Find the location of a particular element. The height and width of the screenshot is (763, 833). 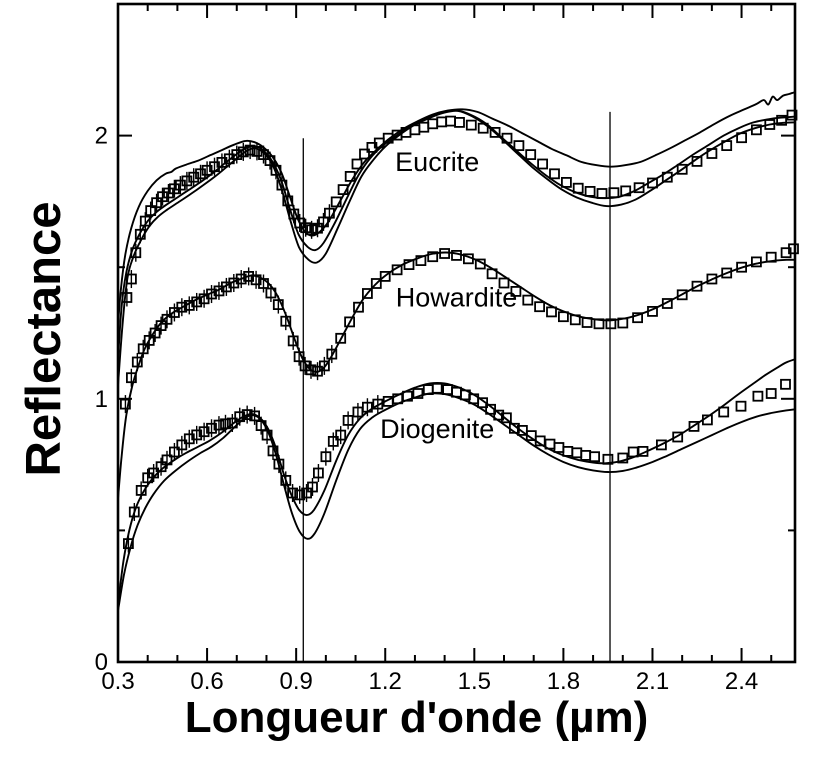

y-tick-label-0: 0 is located at coordinates (101, 662).